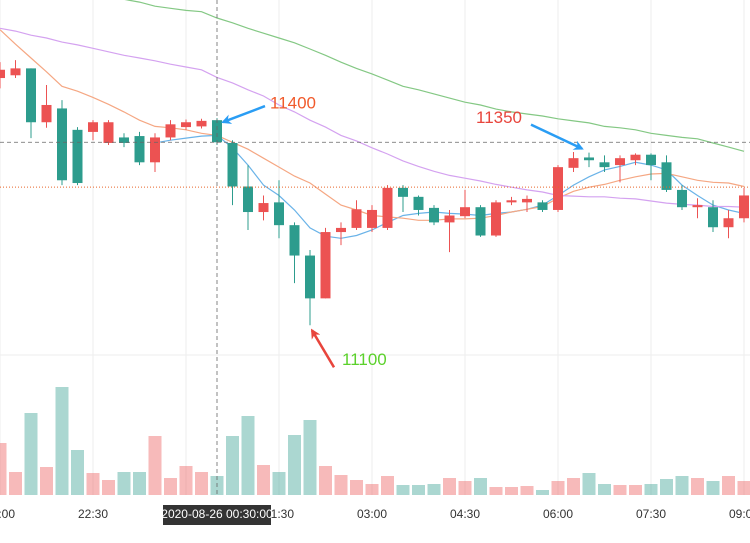 This screenshot has height=543, width=750. What do you see at coordinates (739, 514) in the screenshot?
I see `x-tick-label: 09:00` at bounding box center [739, 514].